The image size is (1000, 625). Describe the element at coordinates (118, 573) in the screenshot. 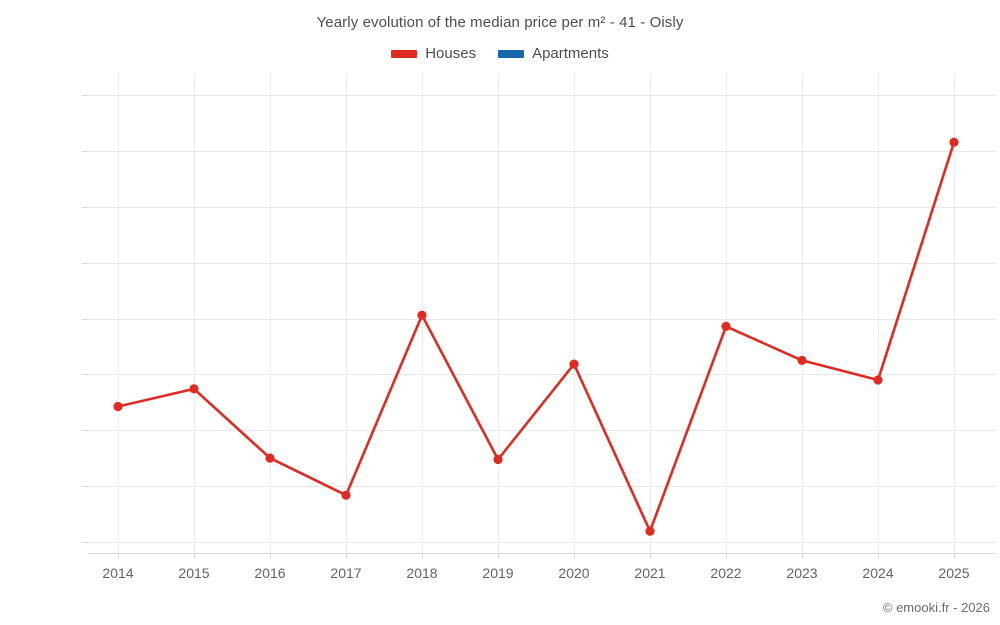

I see `x-tick-label: 2014` at that location.